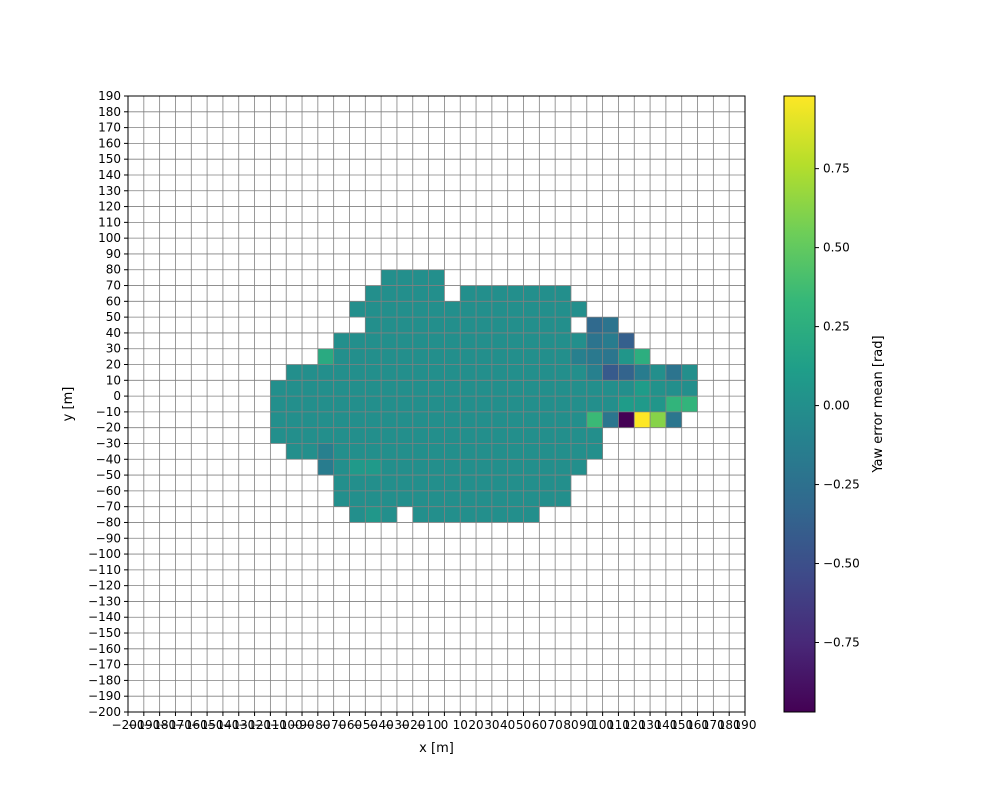 The image size is (1000, 800). I want to click on x-tick-label: 50, so click(523, 725).